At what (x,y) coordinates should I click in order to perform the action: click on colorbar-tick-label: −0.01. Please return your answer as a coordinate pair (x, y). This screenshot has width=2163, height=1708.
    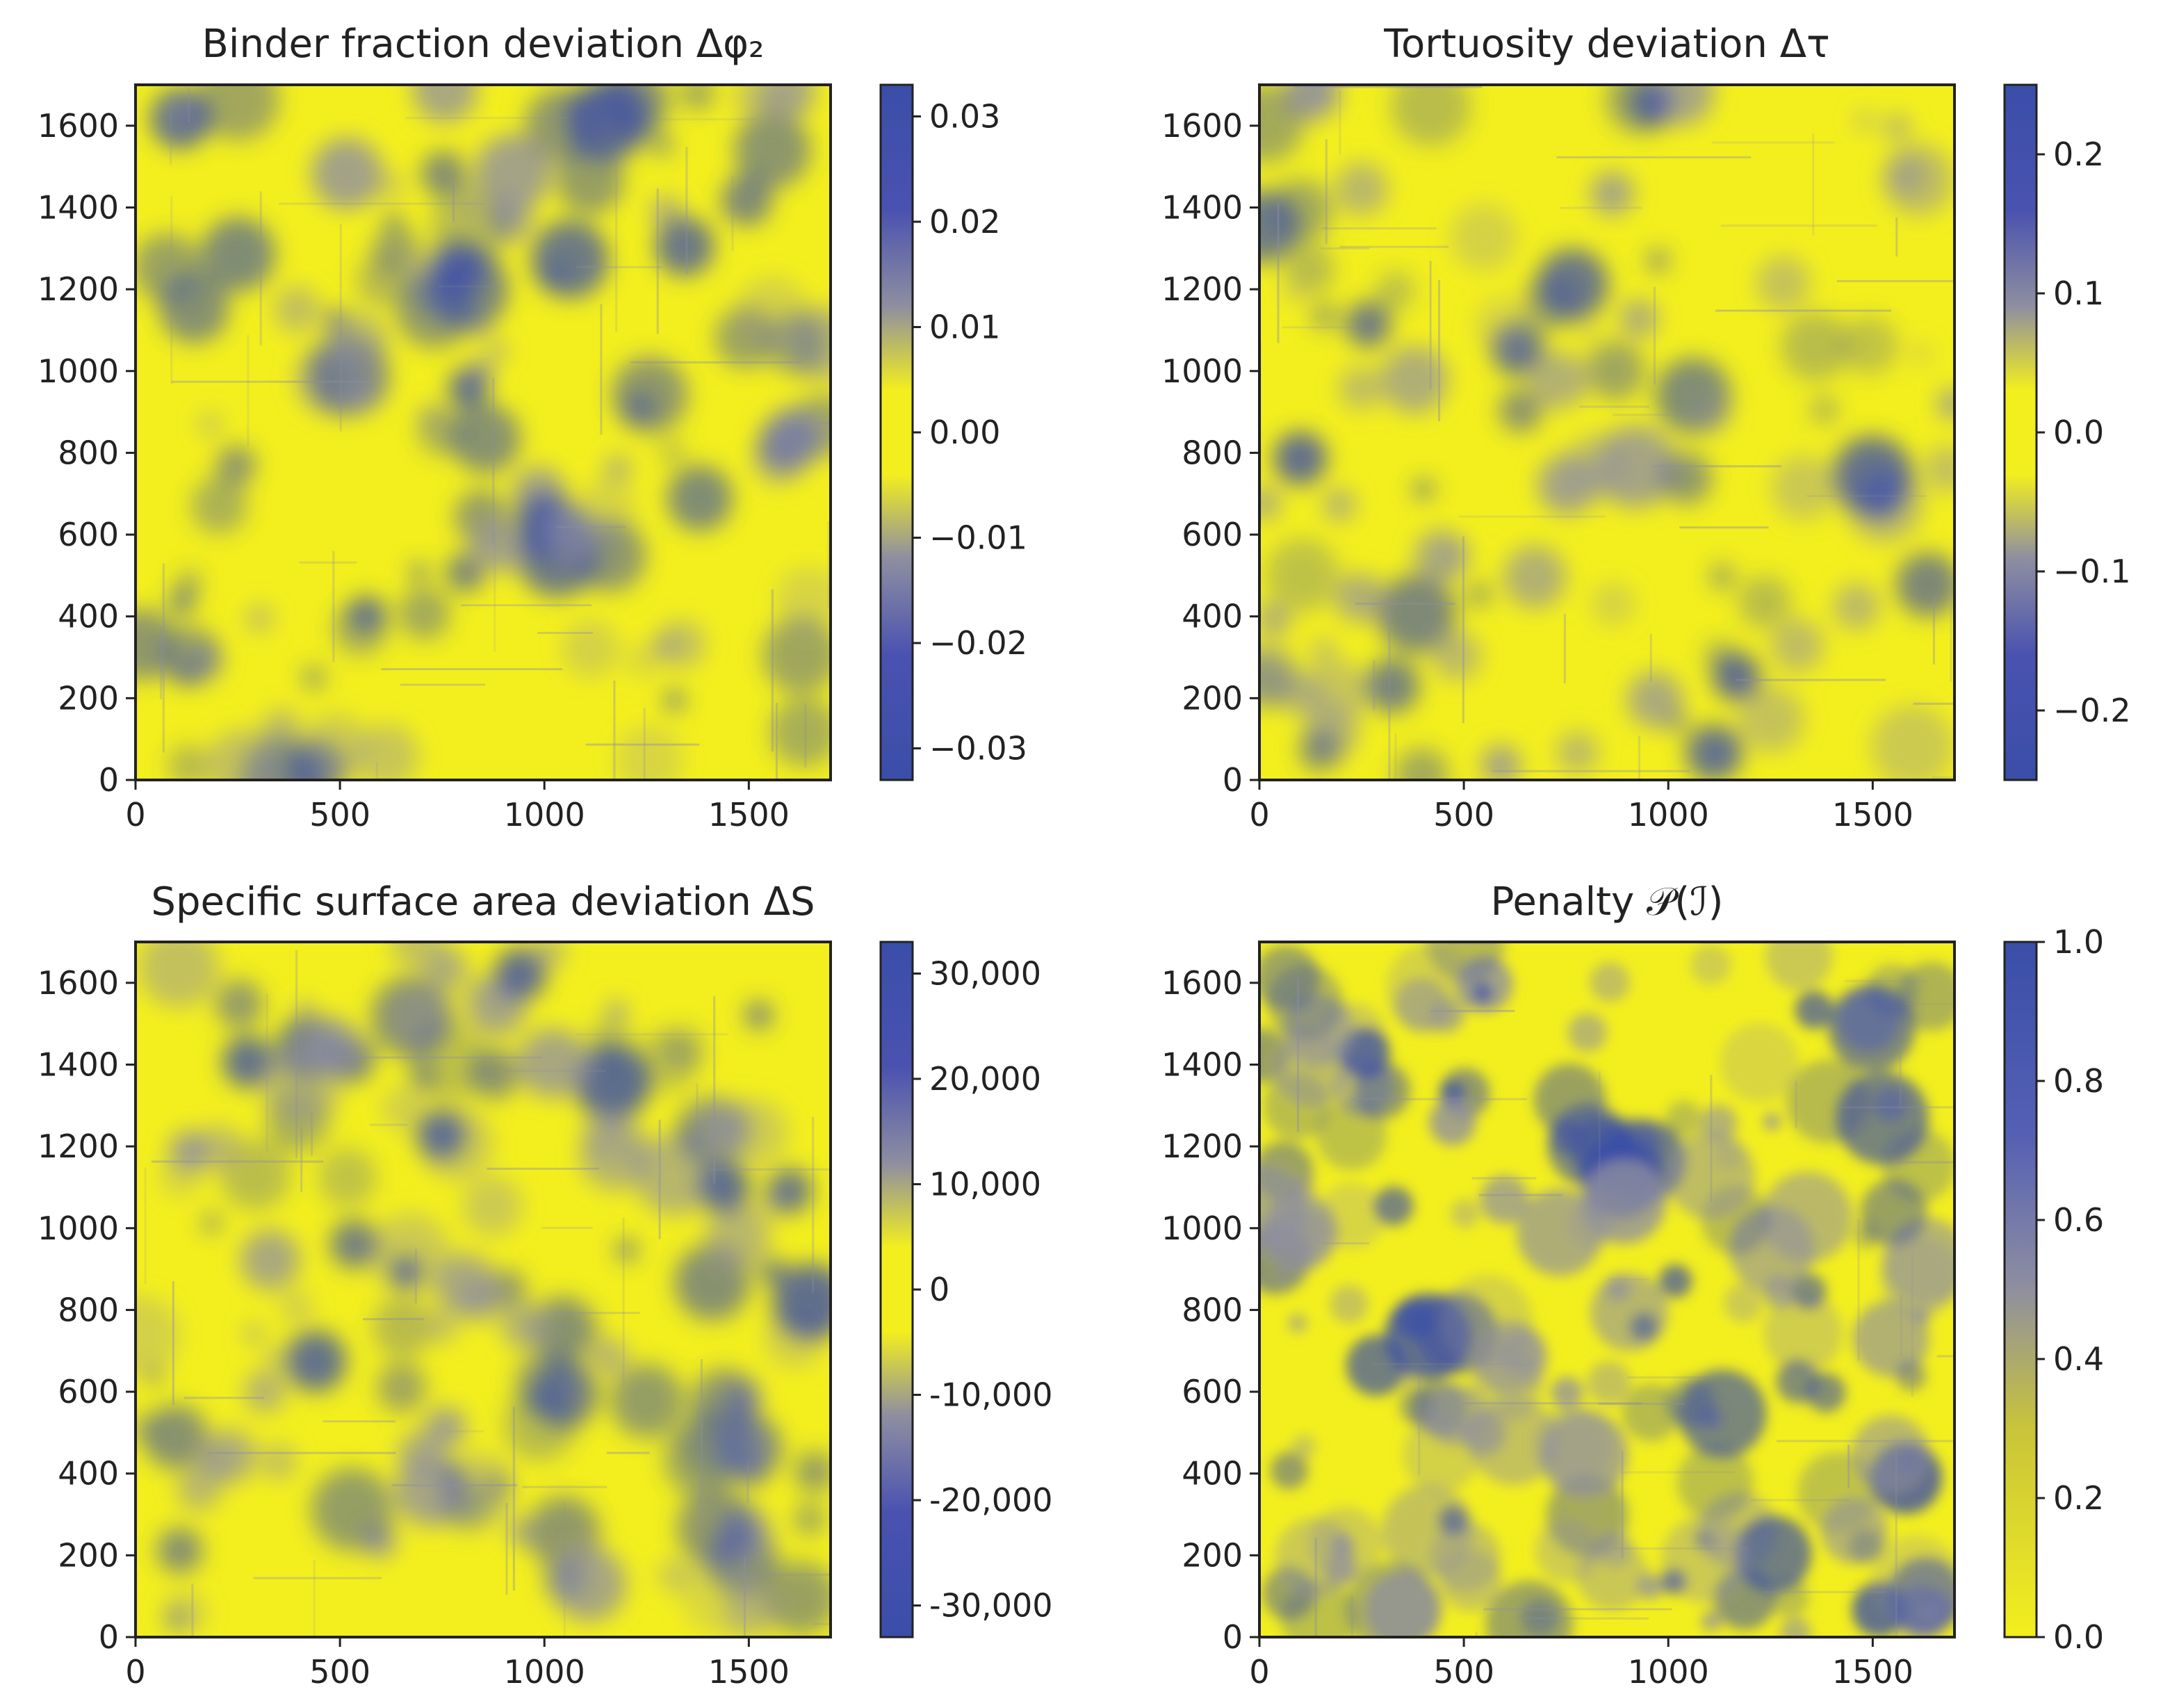
    Looking at the image, I should click on (978, 538).